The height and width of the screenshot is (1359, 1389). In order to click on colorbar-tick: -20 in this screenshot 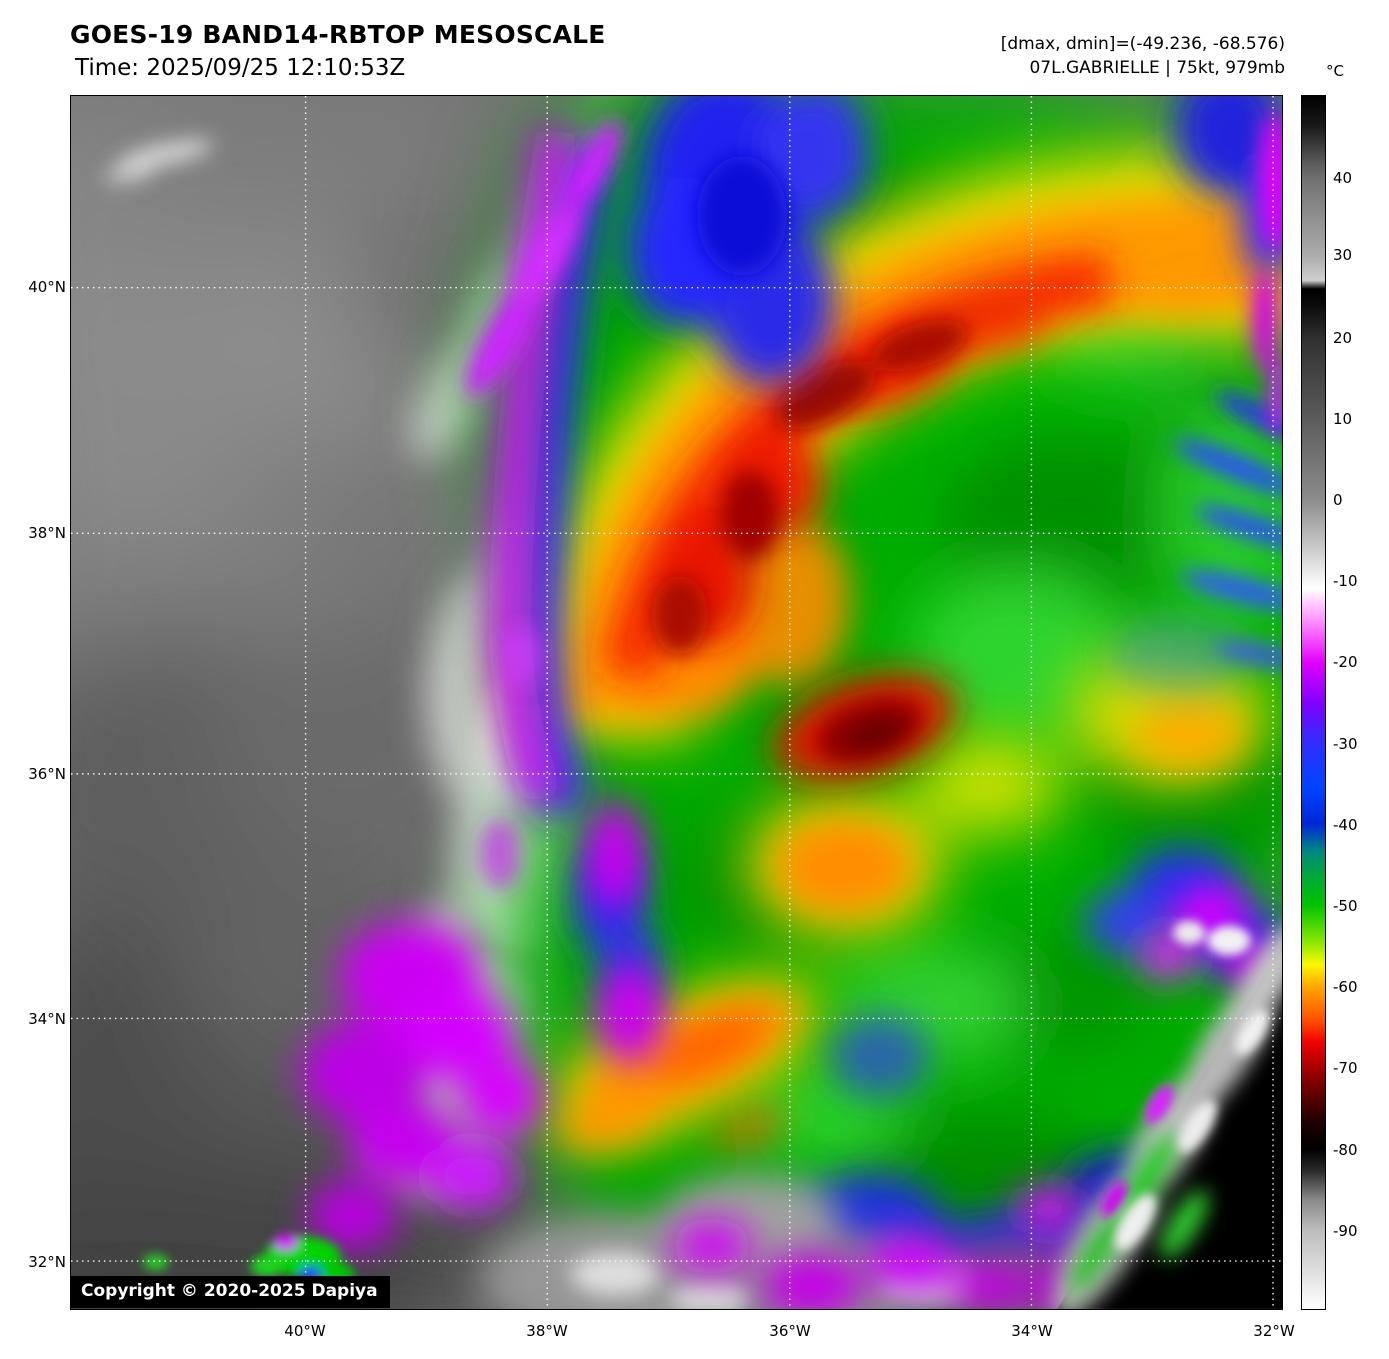, I will do `click(1345, 662)`.